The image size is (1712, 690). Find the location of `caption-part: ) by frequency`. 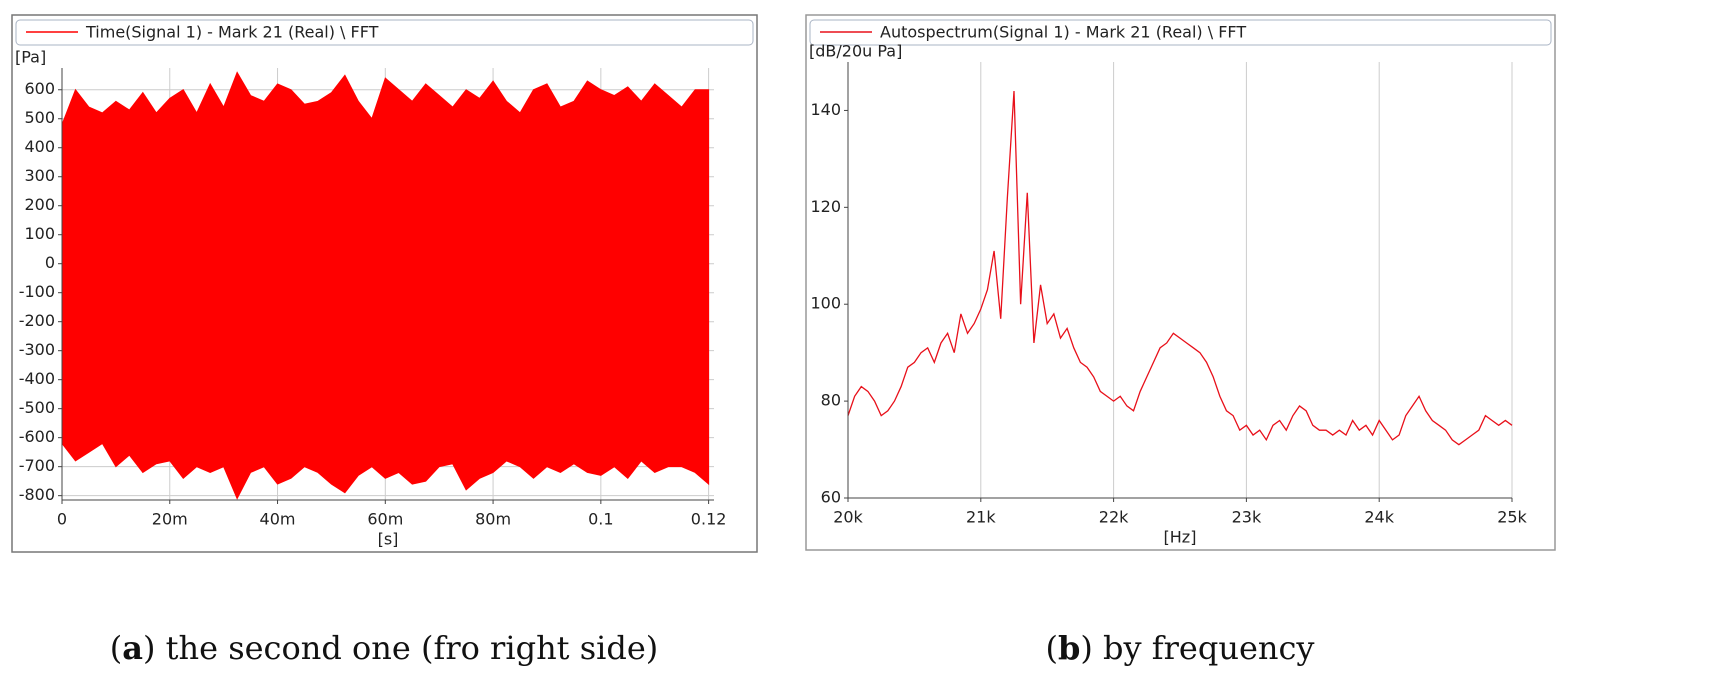

caption-part: ) by frequency is located at coordinates (1197, 648).